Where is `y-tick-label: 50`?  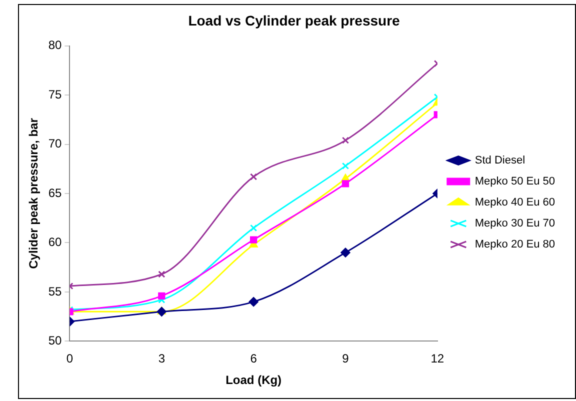 y-tick-label: 50 is located at coordinates (55, 341).